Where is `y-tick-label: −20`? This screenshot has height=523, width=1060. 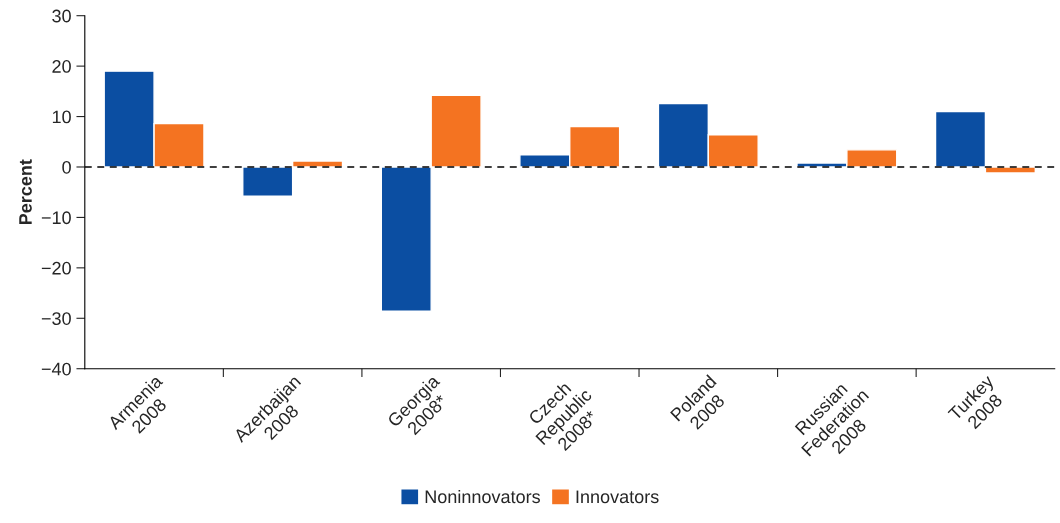
y-tick-label: −20 is located at coordinates (56, 268).